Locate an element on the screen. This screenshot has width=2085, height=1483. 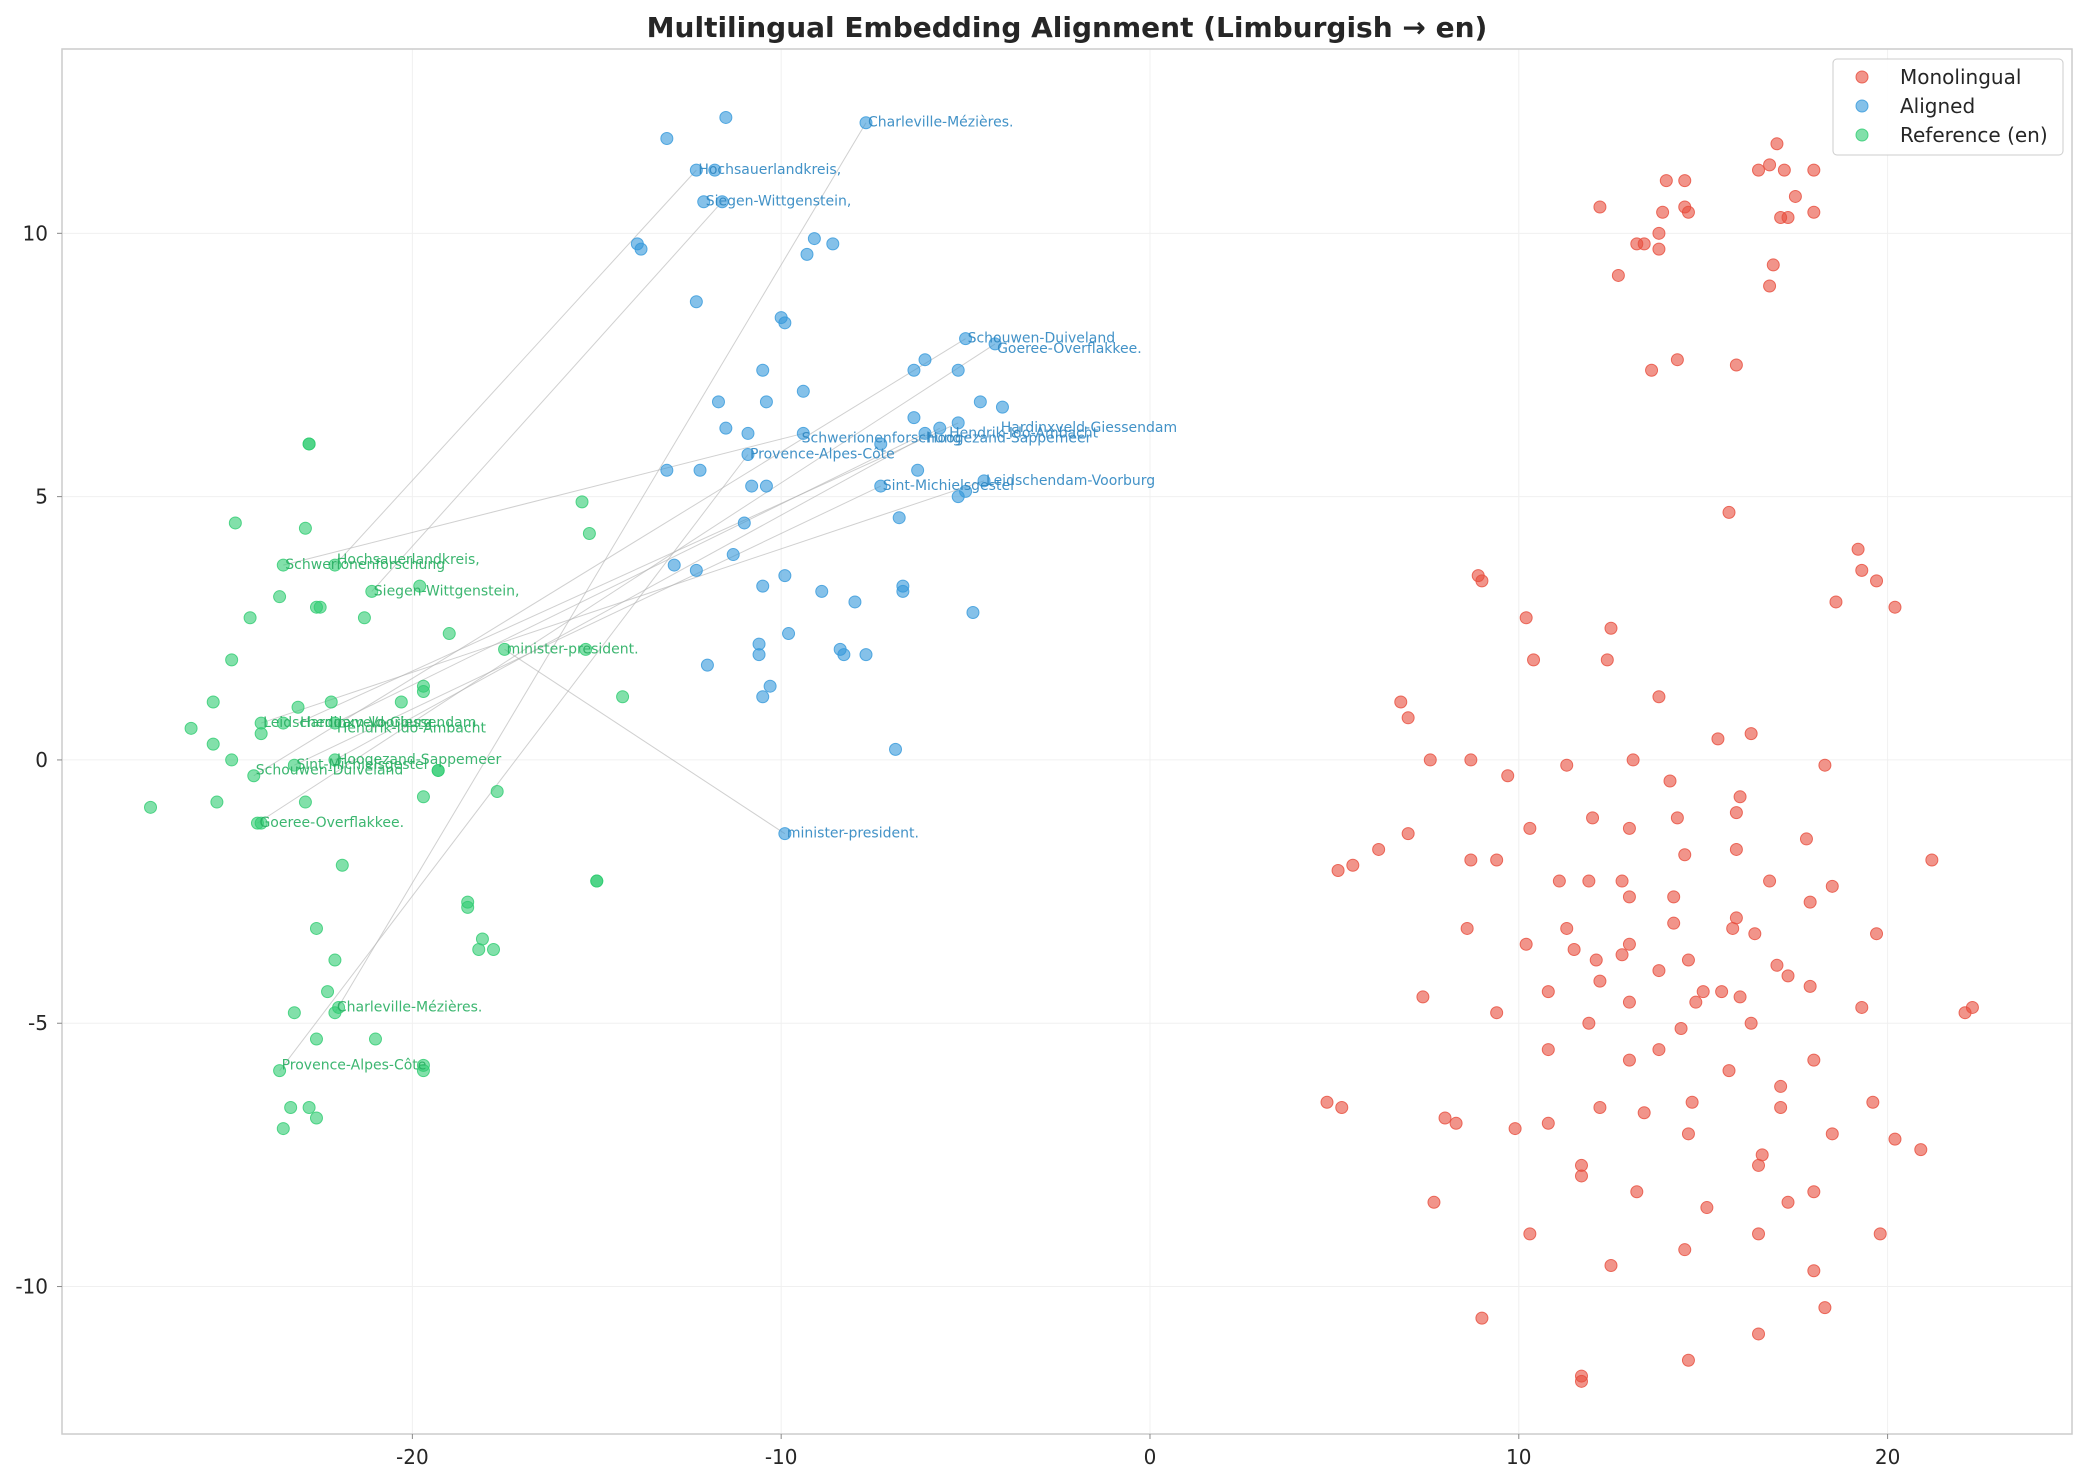
aligned-point-label: Leidschendam-Voorburg is located at coordinates (1070, 481).